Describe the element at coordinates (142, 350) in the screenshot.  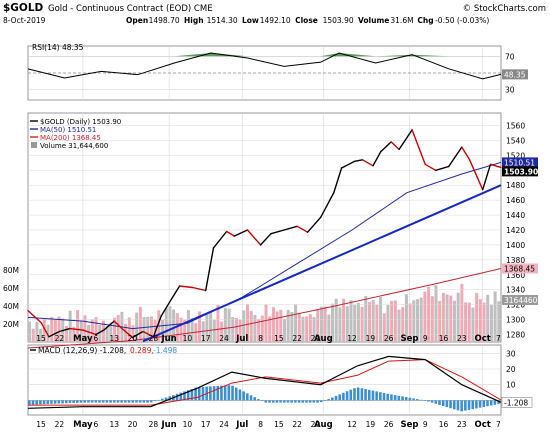
I see `macd-legend-signal: 0.289,` at that location.